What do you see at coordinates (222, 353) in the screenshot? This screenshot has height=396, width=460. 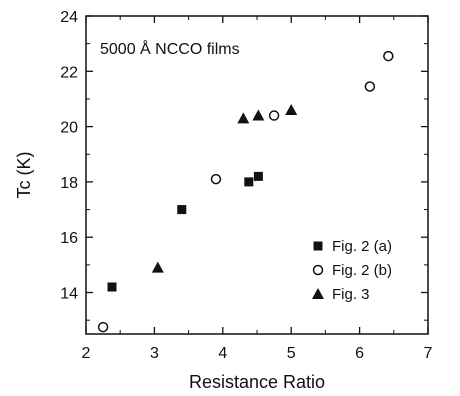 I see `x-tick-label: 4` at bounding box center [222, 353].